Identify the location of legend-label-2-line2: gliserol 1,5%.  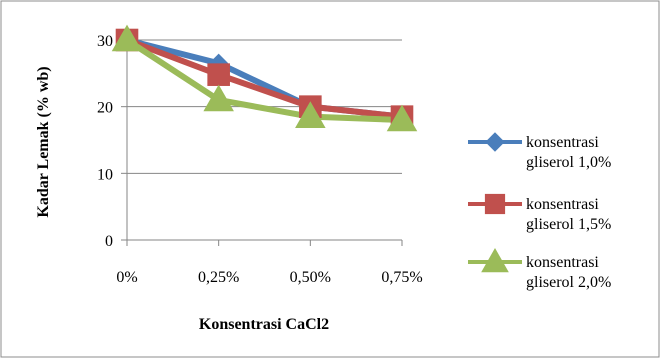
(568, 224).